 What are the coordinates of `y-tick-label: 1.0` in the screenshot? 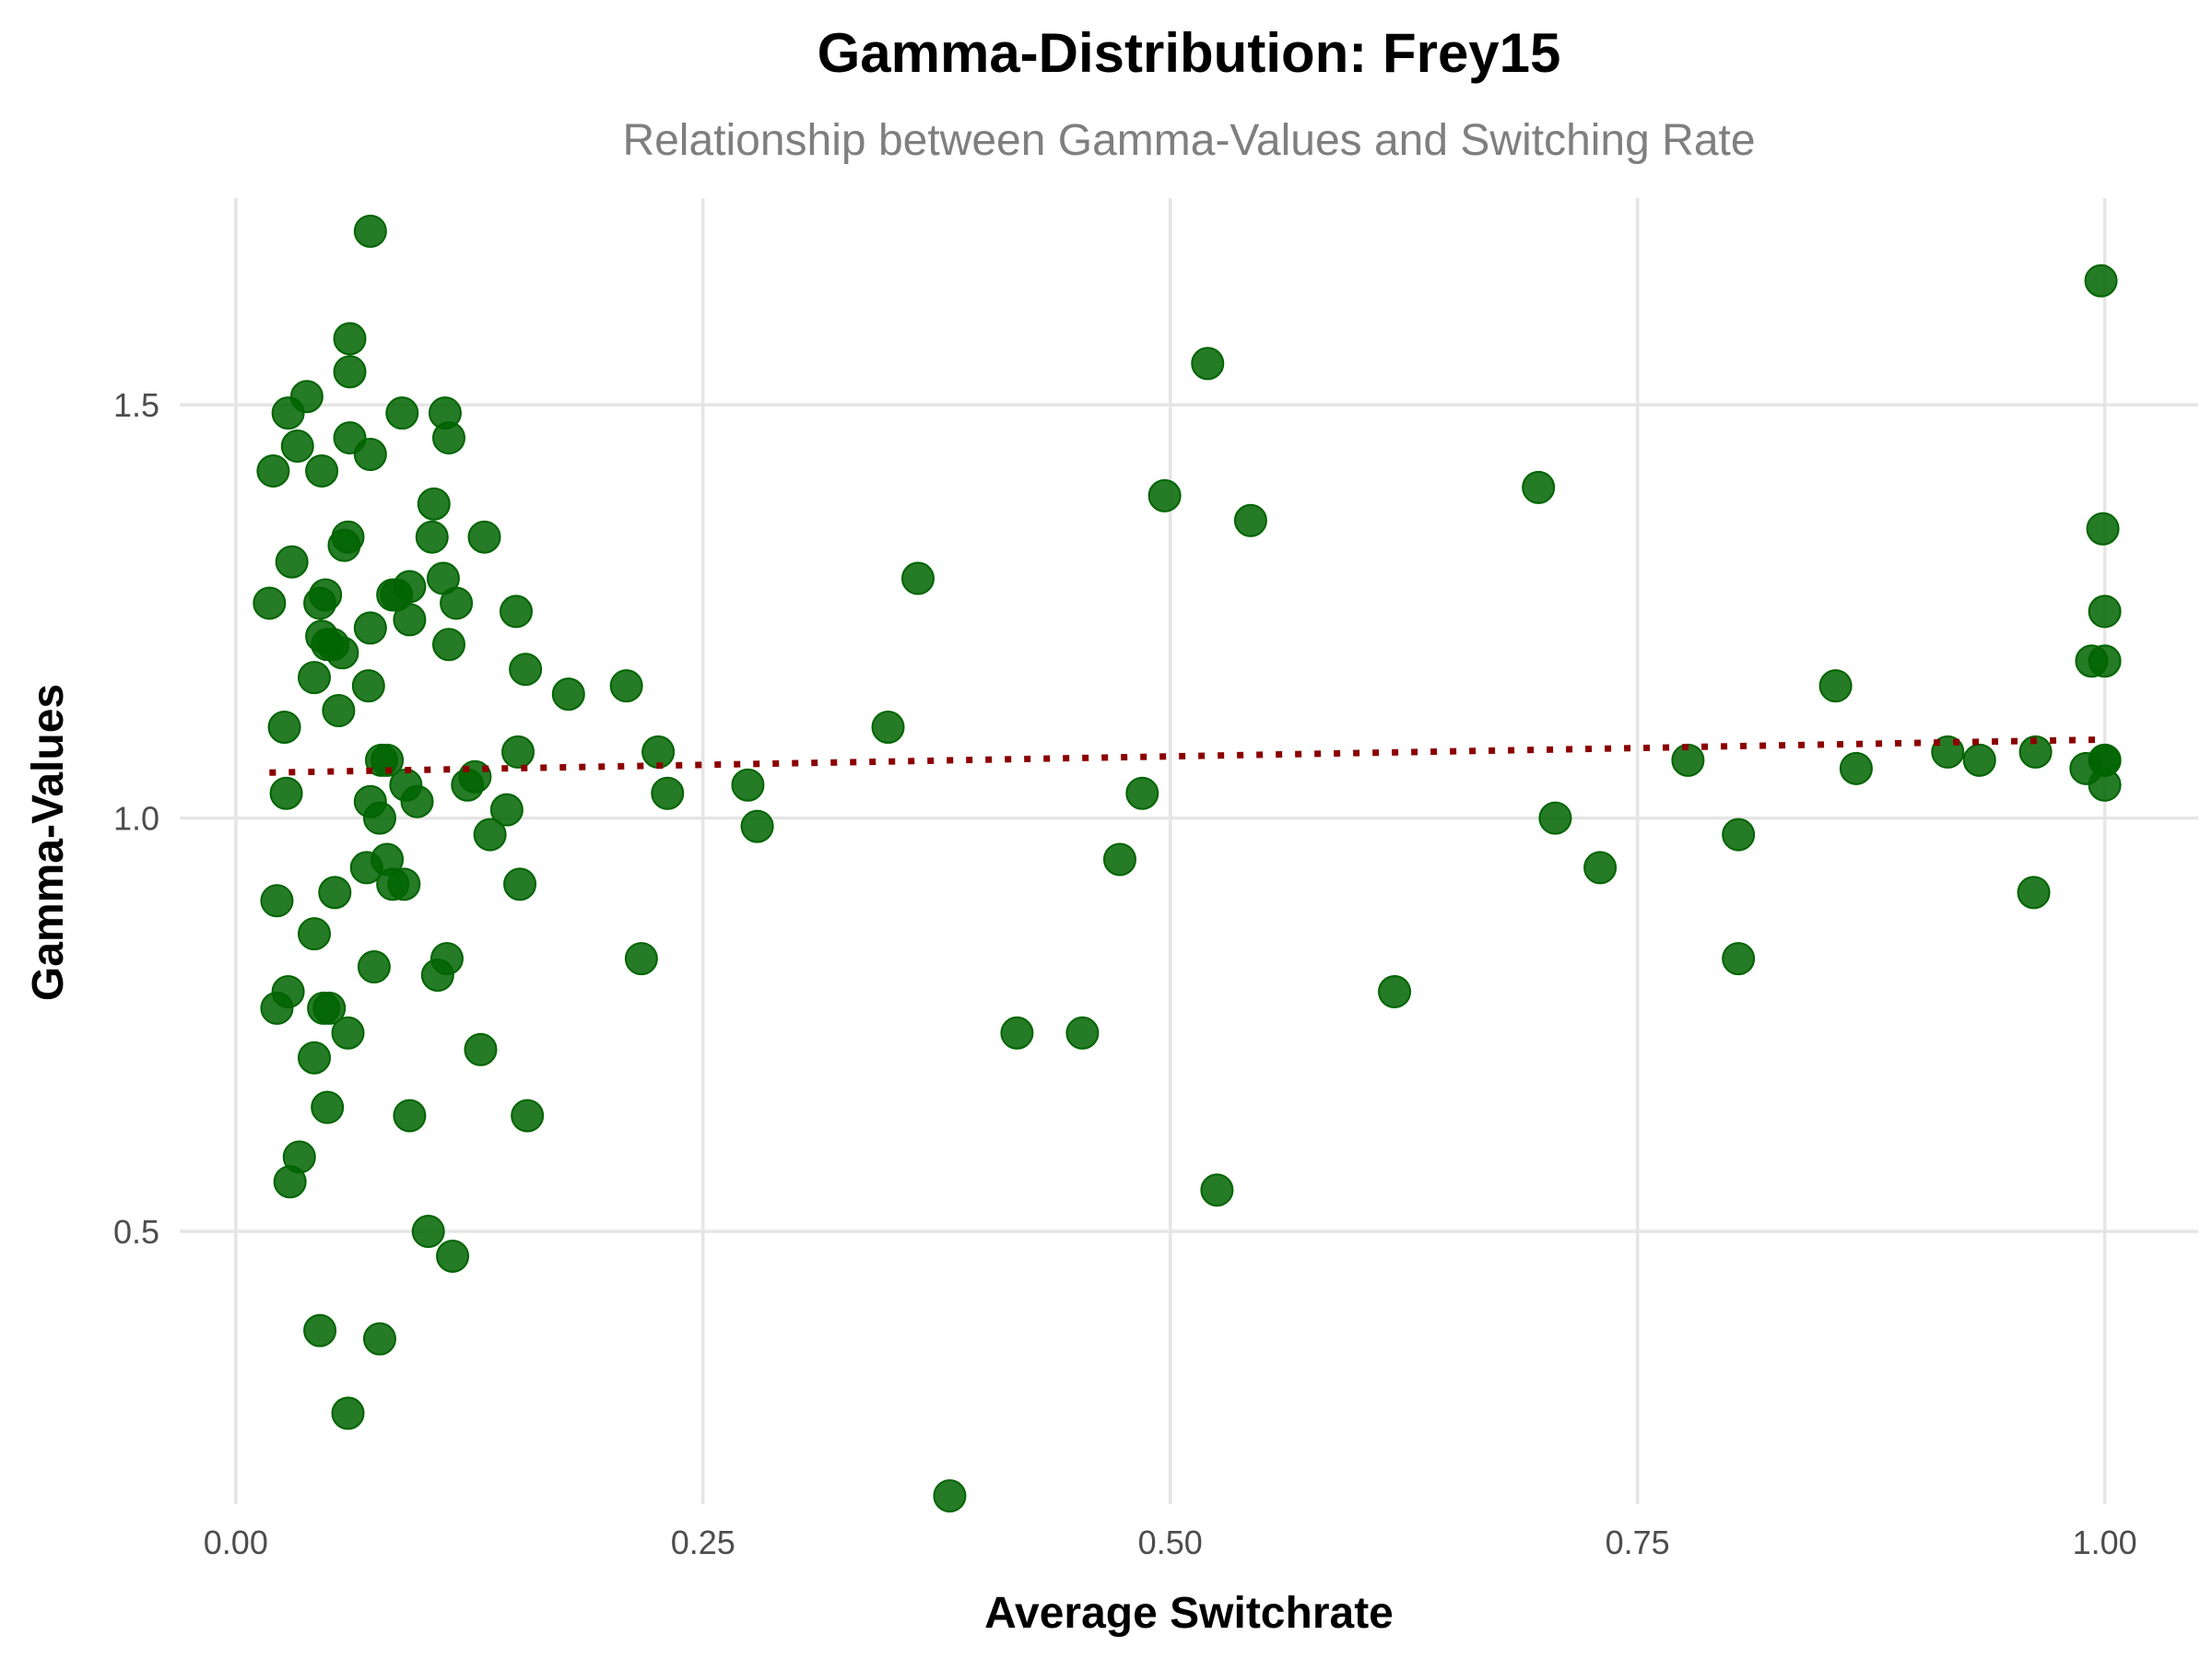 It's located at (136, 819).